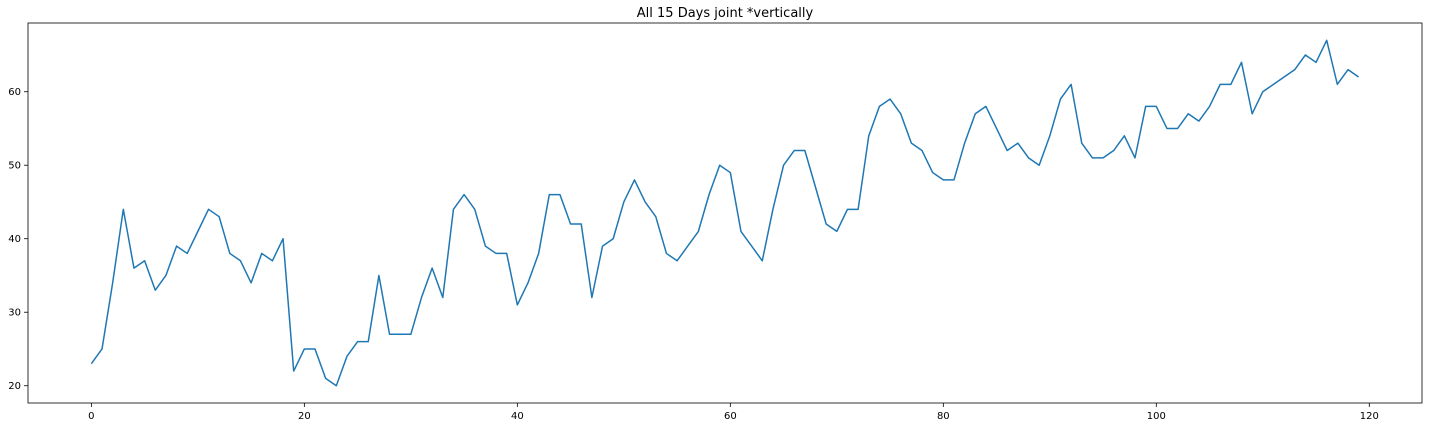 Image resolution: width=1429 pixels, height=427 pixels. Describe the element at coordinates (14, 166) in the screenshot. I see `y-tick-label: 50` at that location.